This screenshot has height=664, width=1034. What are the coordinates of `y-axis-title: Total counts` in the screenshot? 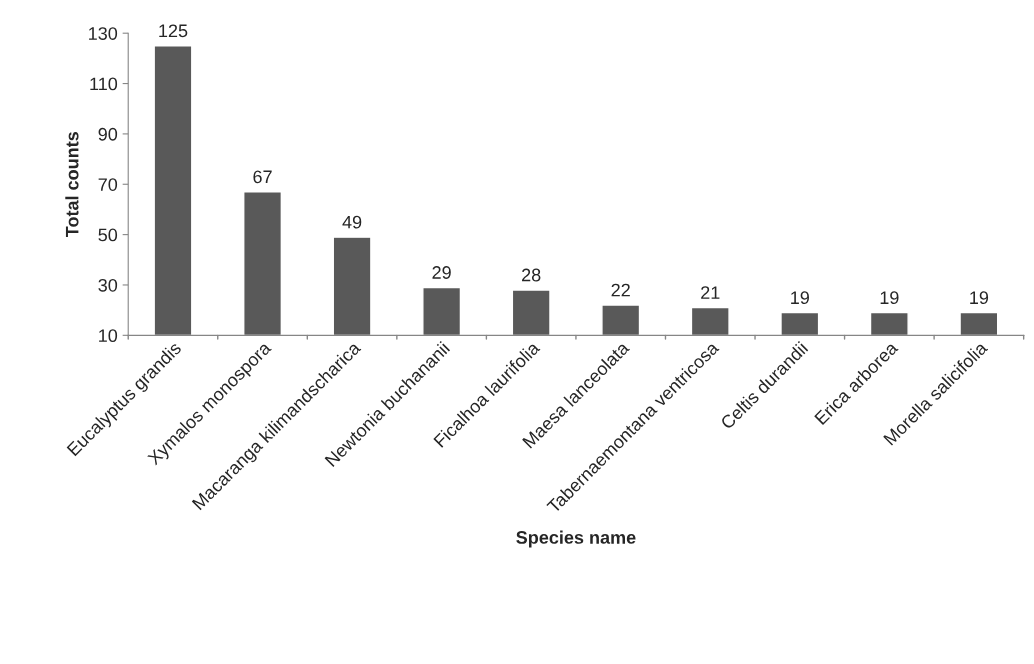 It's located at (72, 185).